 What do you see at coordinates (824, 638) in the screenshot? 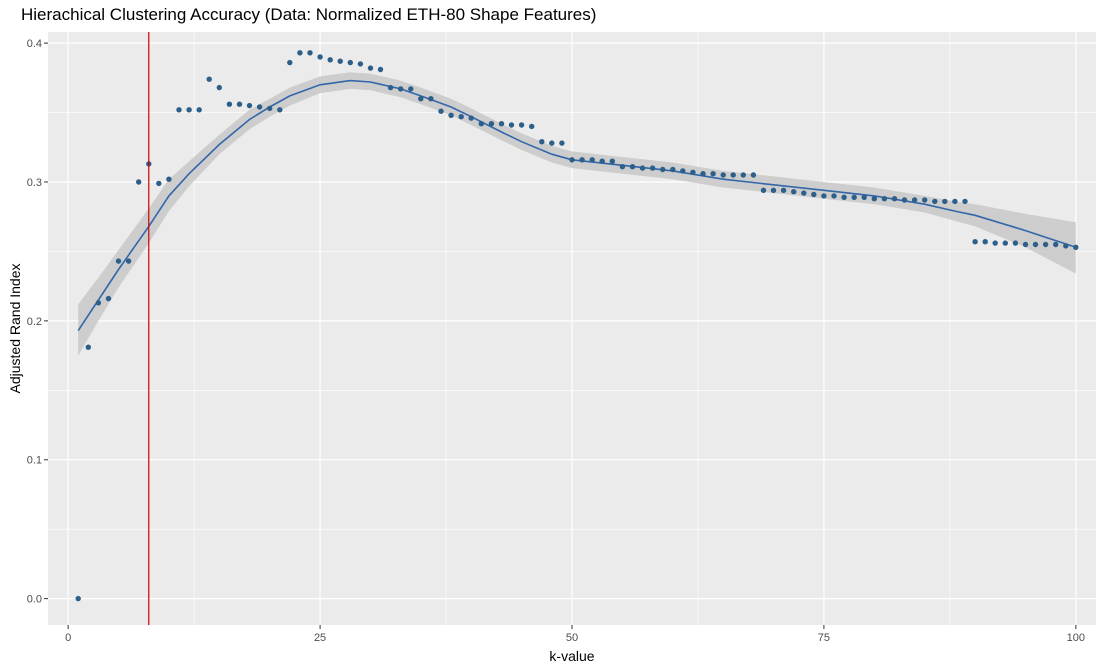
I see `x-tick-label: 75` at bounding box center [824, 638].